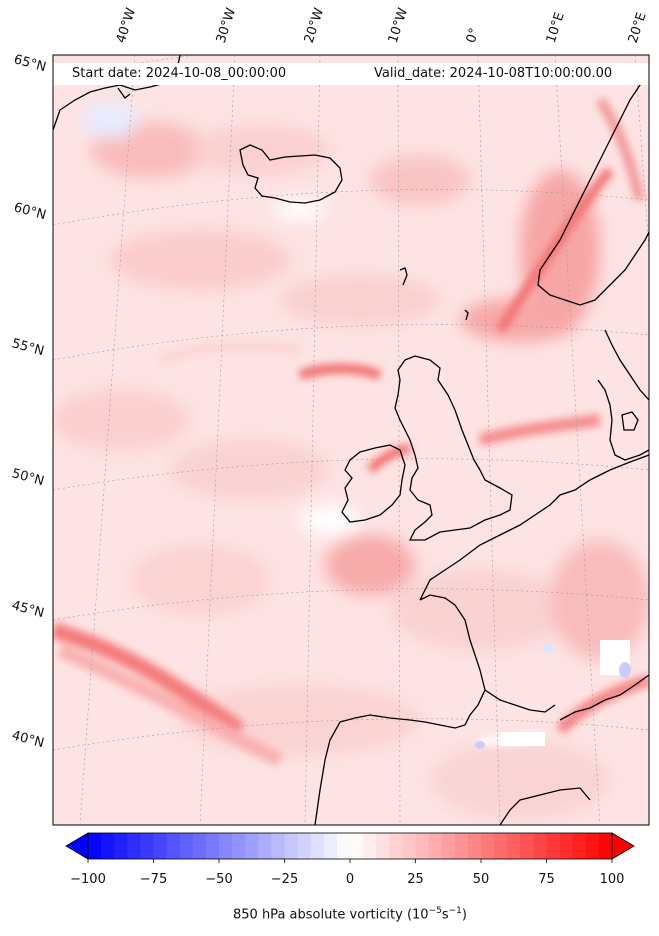 This screenshot has width=659, height=936. I want to click on start-date-label: Start date: 2024-10-08_00:00:00, so click(179, 73).